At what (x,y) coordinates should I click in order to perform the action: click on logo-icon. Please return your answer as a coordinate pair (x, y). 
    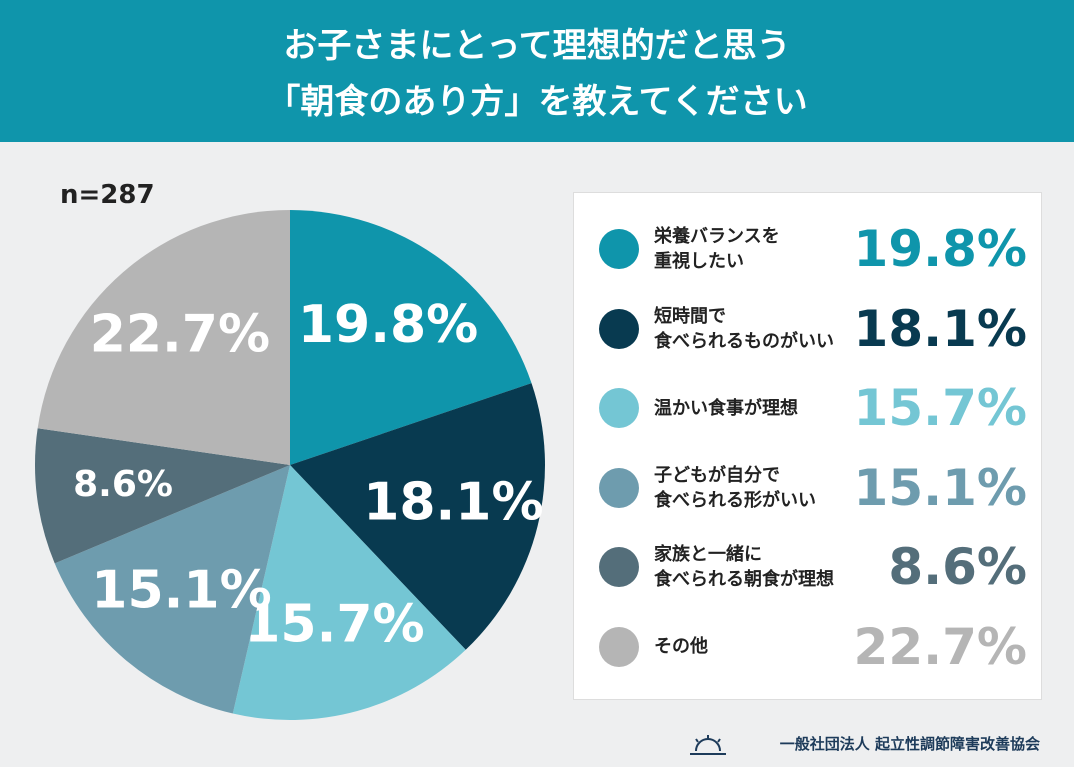
    Looking at the image, I should click on (708, 745).